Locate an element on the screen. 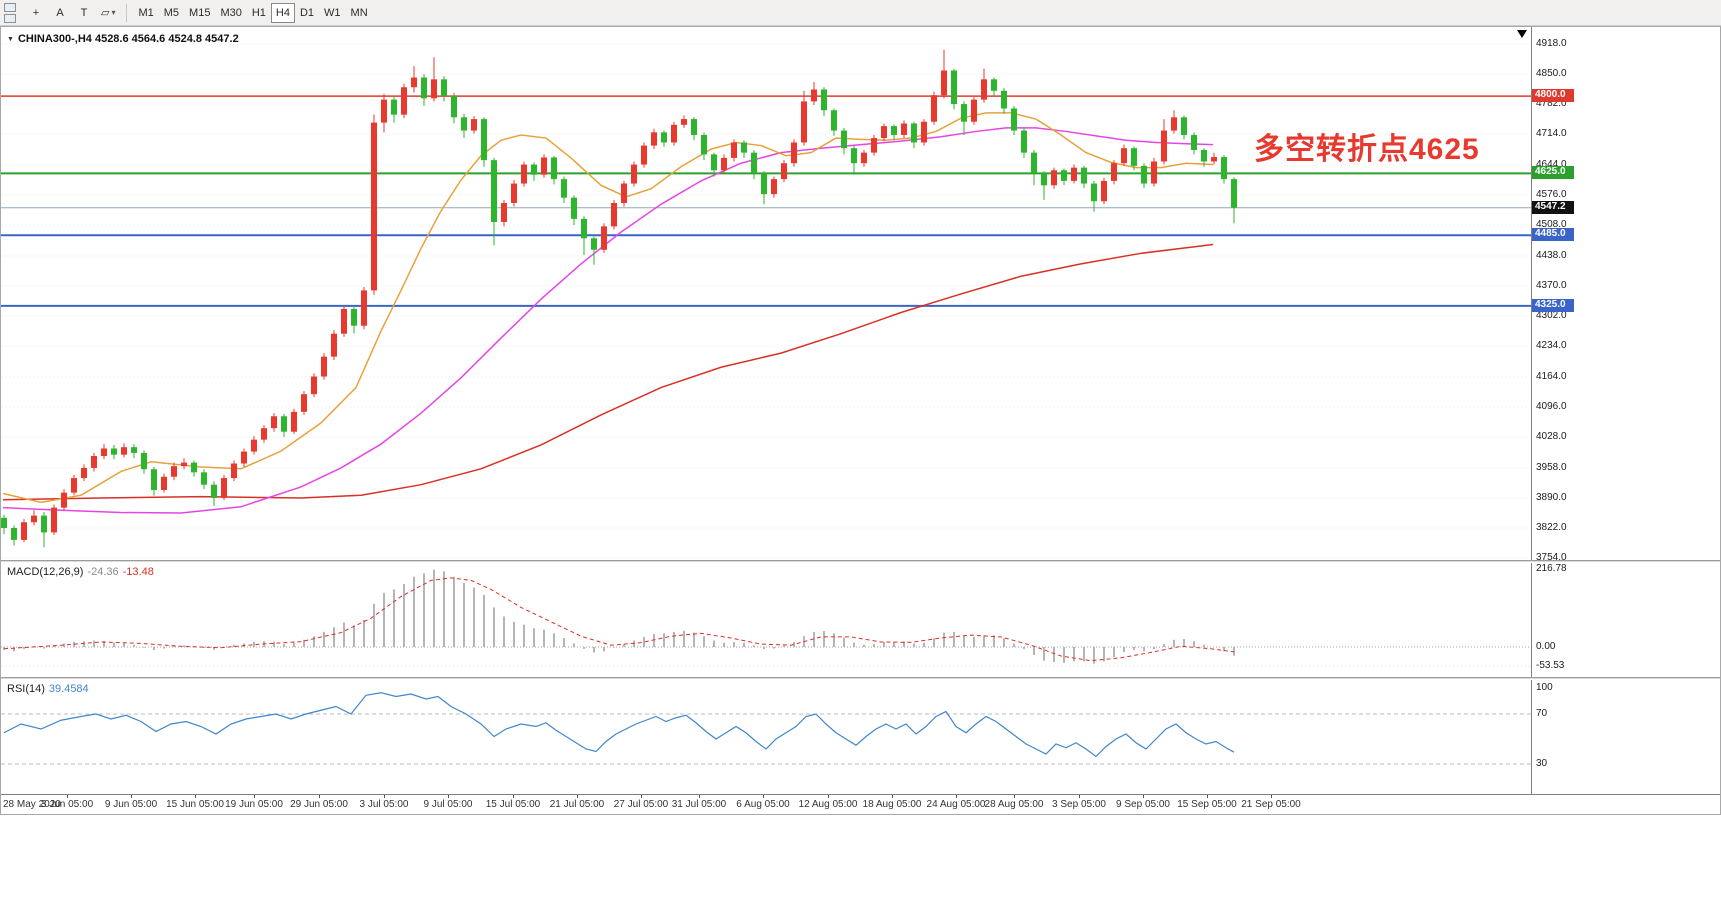 Image resolution: width=1721 pixels, height=897 pixels. time-axis-label: 6 Aug 05:00 is located at coordinates (763, 804).